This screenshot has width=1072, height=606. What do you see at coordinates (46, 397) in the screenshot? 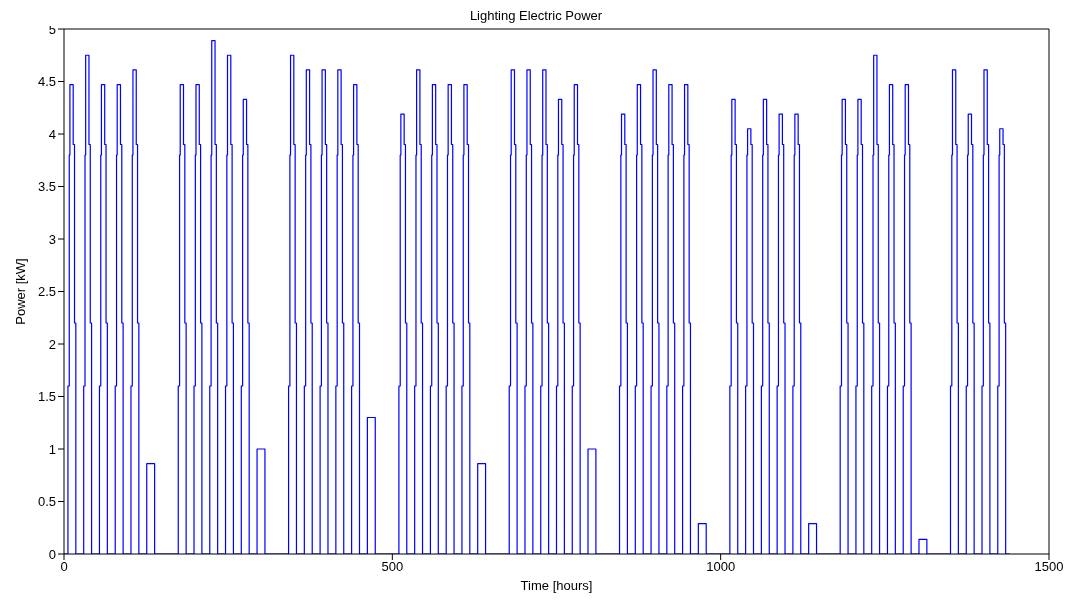
I see `y-tick-label: 1.5` at bounding box center [46, 397].